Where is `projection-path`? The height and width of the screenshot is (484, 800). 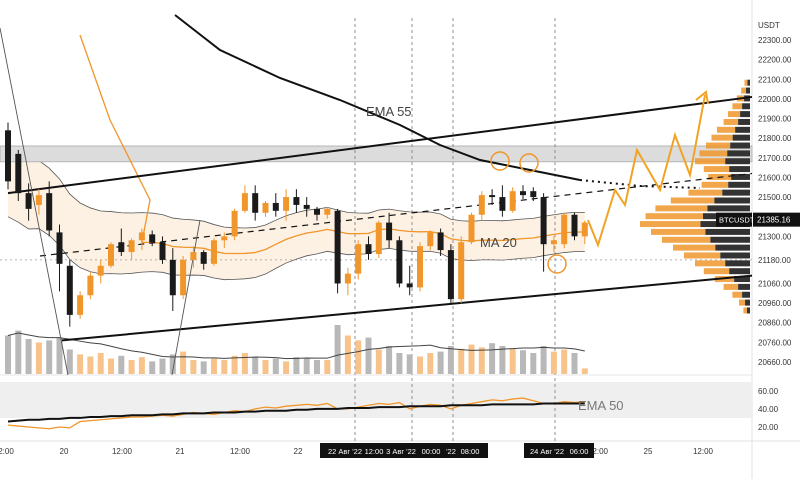
projection-path is located at coordinates (646, 171).